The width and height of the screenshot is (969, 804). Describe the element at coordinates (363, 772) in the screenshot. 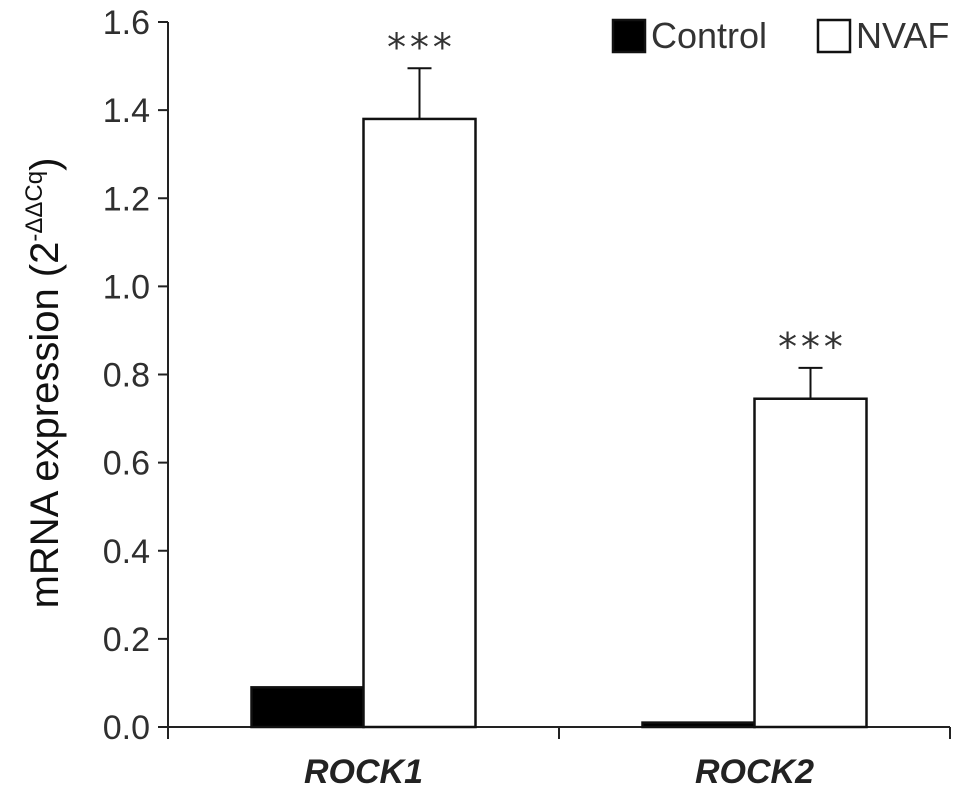

I see `x-category-label: ROCK1` at that location.